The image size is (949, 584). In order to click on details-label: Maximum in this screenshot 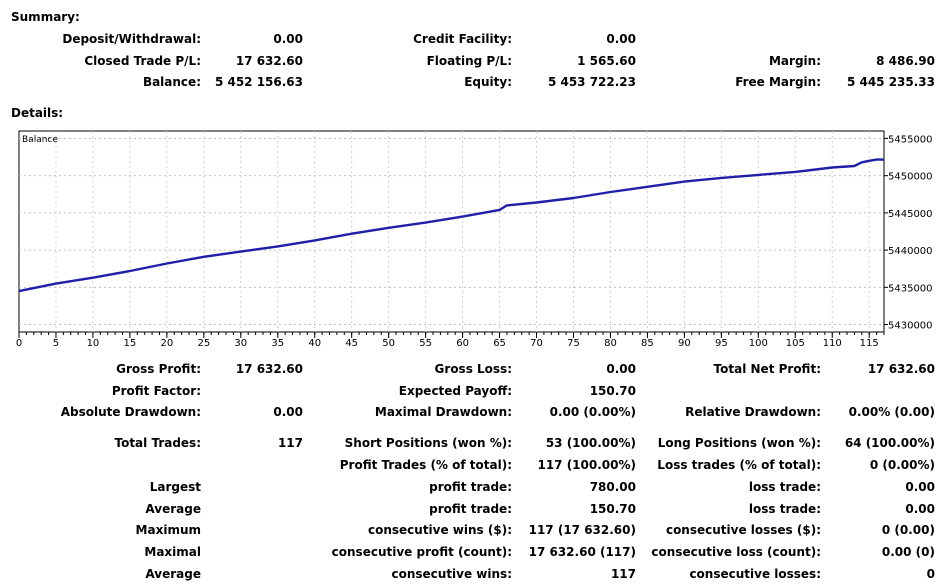, I will do `click(168, 530)`.